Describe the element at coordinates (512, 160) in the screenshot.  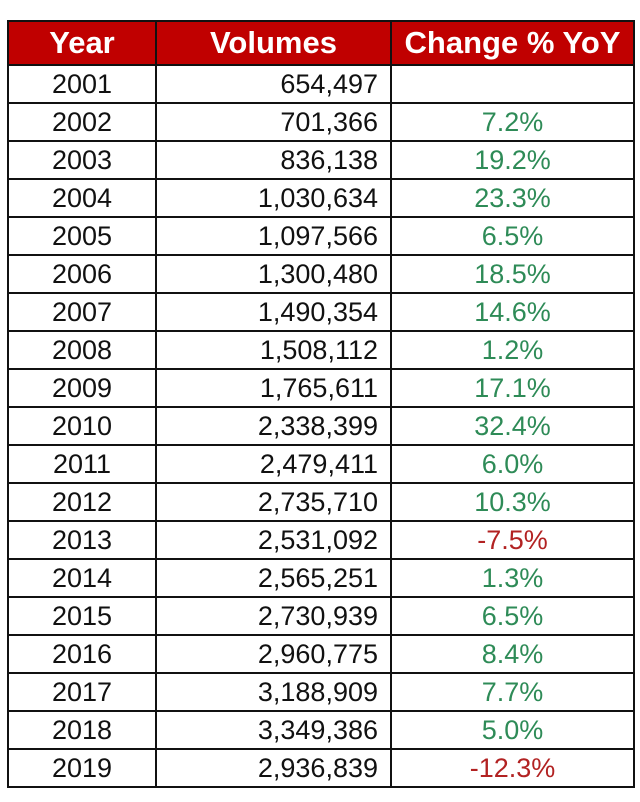
I see `change-cell: 19.2%` at that location.